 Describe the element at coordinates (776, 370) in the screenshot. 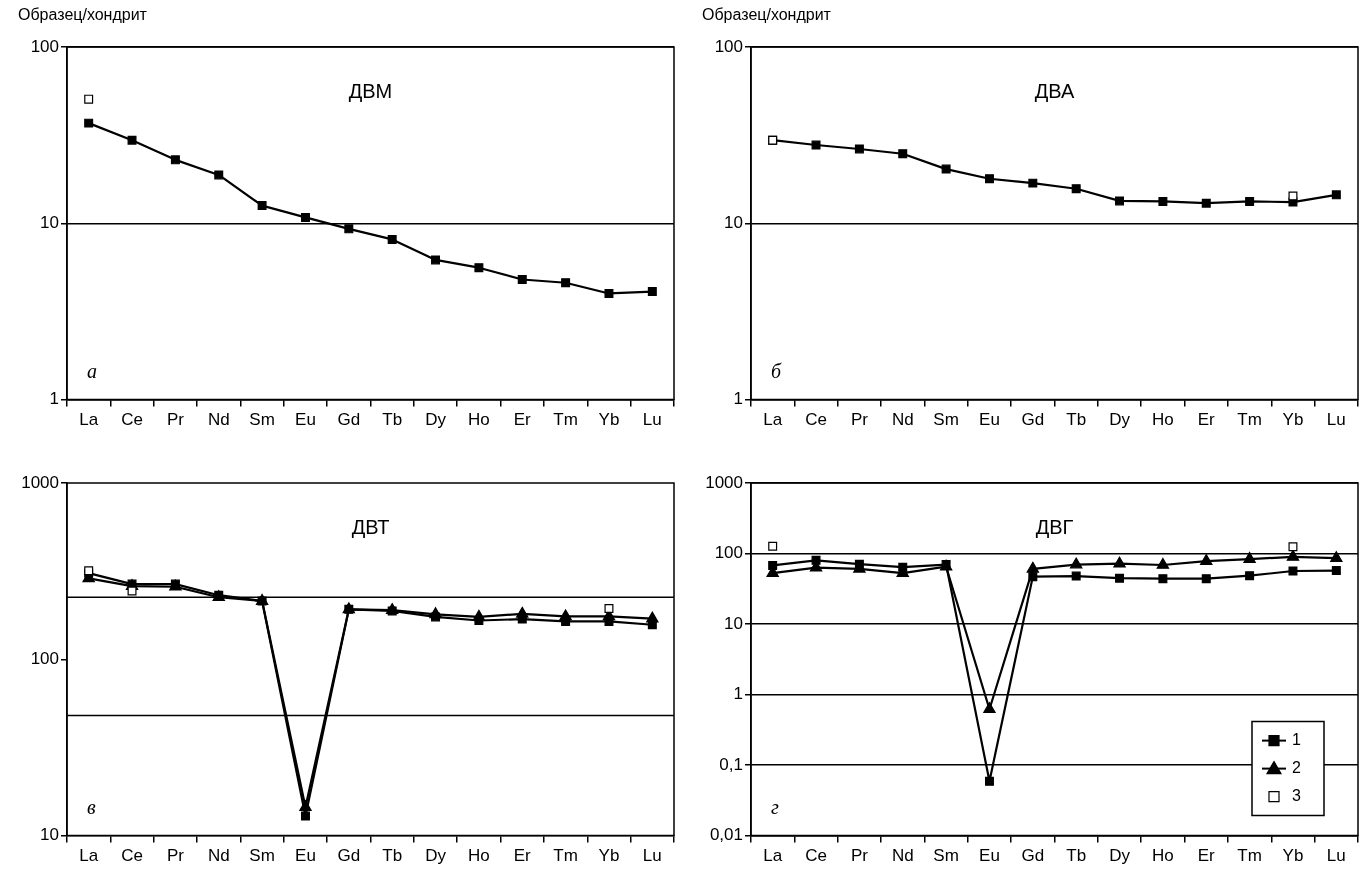

I see `annotation: б` at that location.